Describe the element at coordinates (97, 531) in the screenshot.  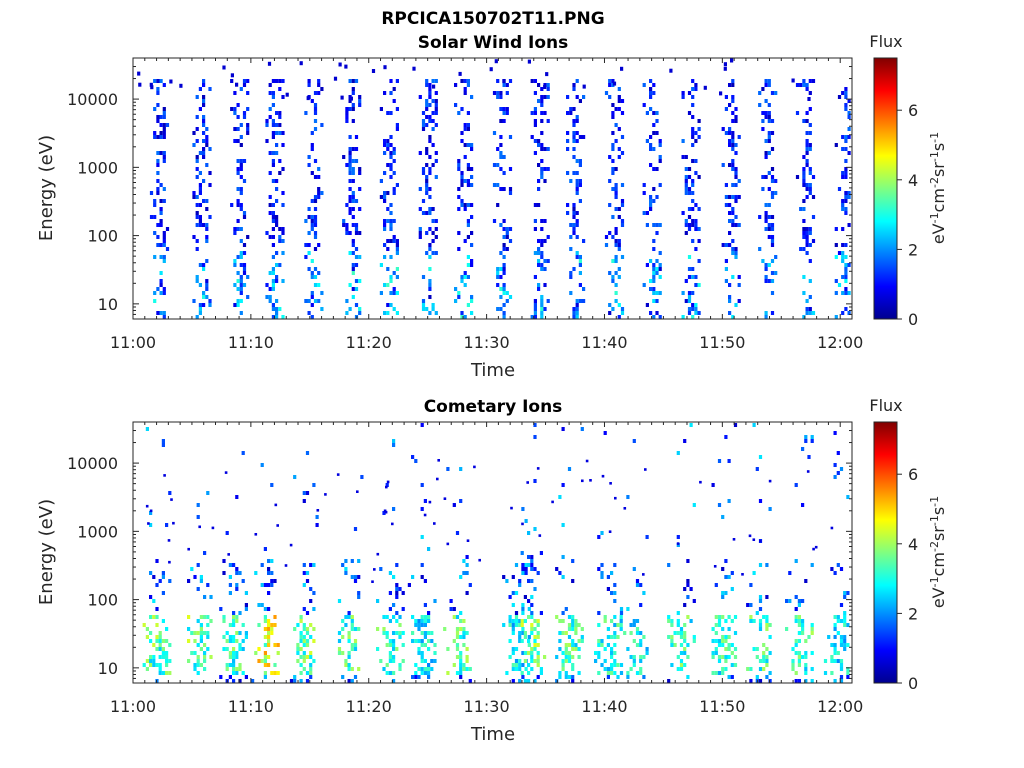
I see `y-tick-label: 1000` at that location.